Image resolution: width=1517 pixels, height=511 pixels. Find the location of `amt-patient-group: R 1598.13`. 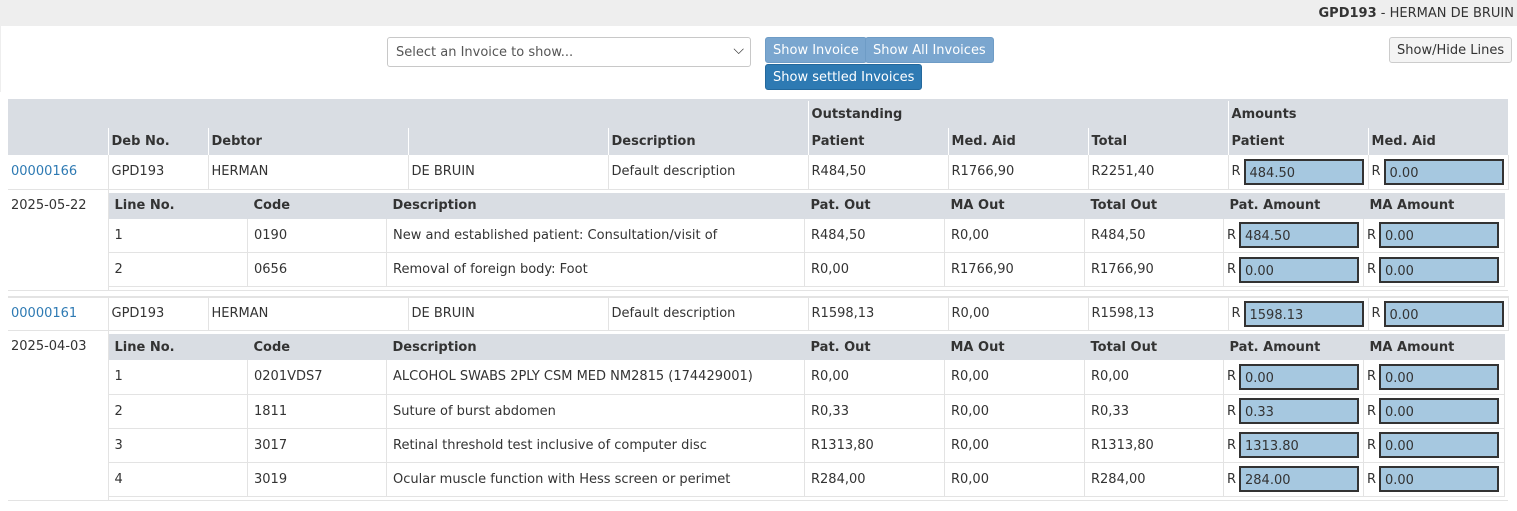

amt-patient-group: R 1598.13 is located at coordinates (1298, 313).